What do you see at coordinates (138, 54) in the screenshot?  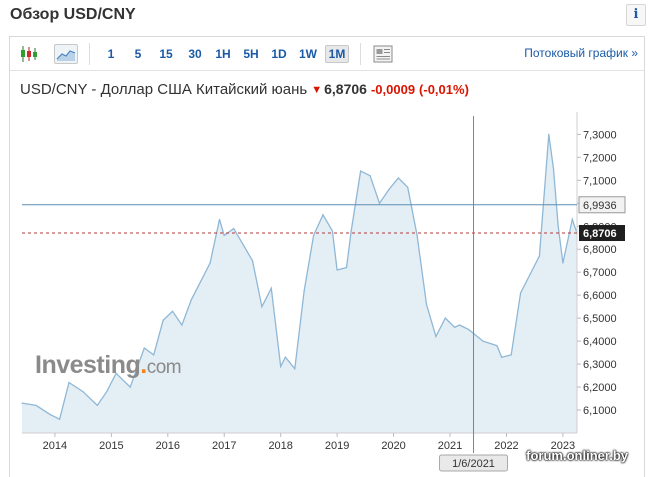 I see `timeframe-5: 5` at bounding box center [138, 54].